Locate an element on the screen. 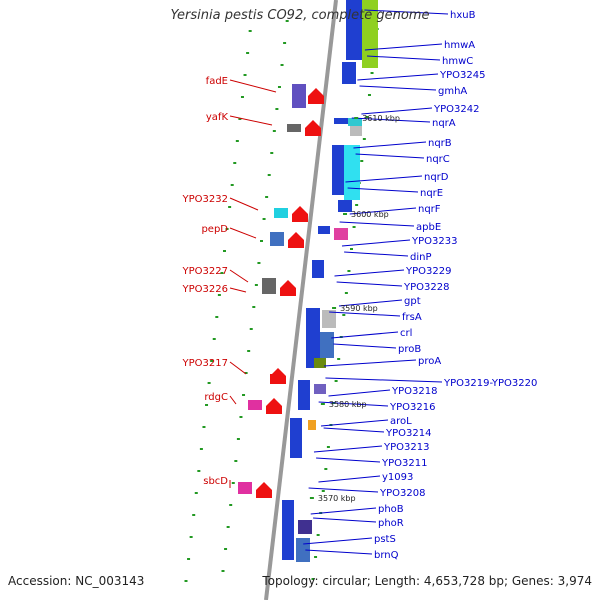 The image size is (600, 604). forward-gene-label: yafK is located at coordinates (217, 117).